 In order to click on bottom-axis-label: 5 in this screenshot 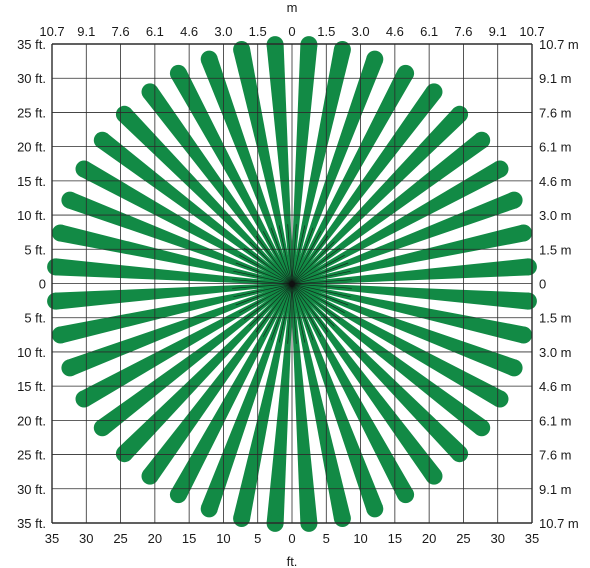, I will do `click(326, 538)`.